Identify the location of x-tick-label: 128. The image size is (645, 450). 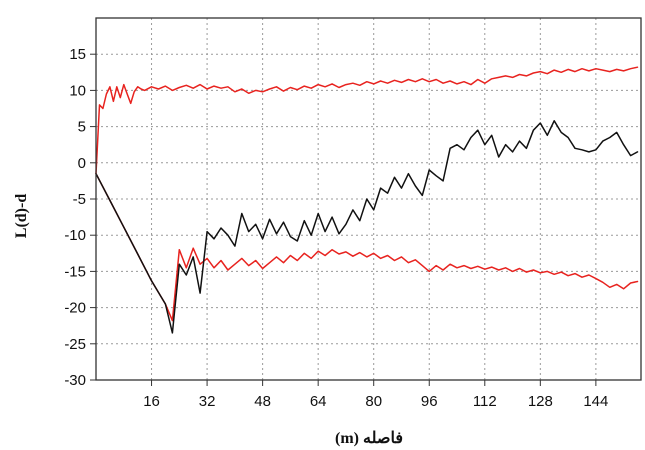
(540, 401).